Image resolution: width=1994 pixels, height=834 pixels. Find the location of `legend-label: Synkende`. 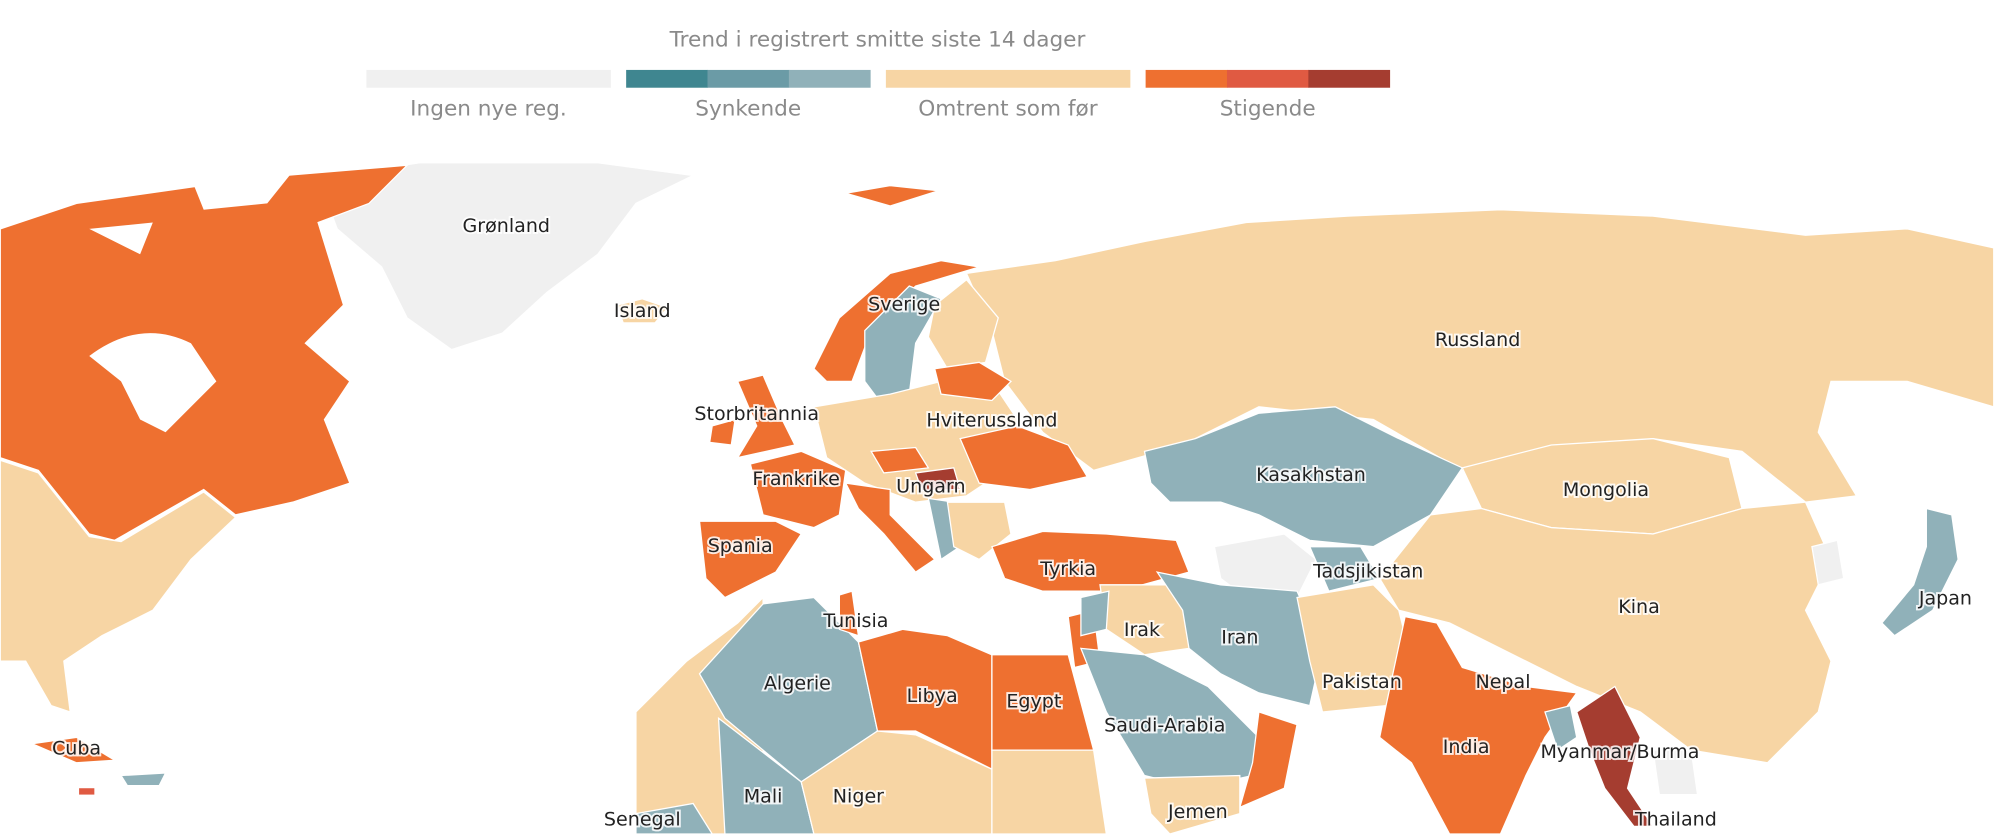

legend-label: Synkende is located at coordinates (748, 108).